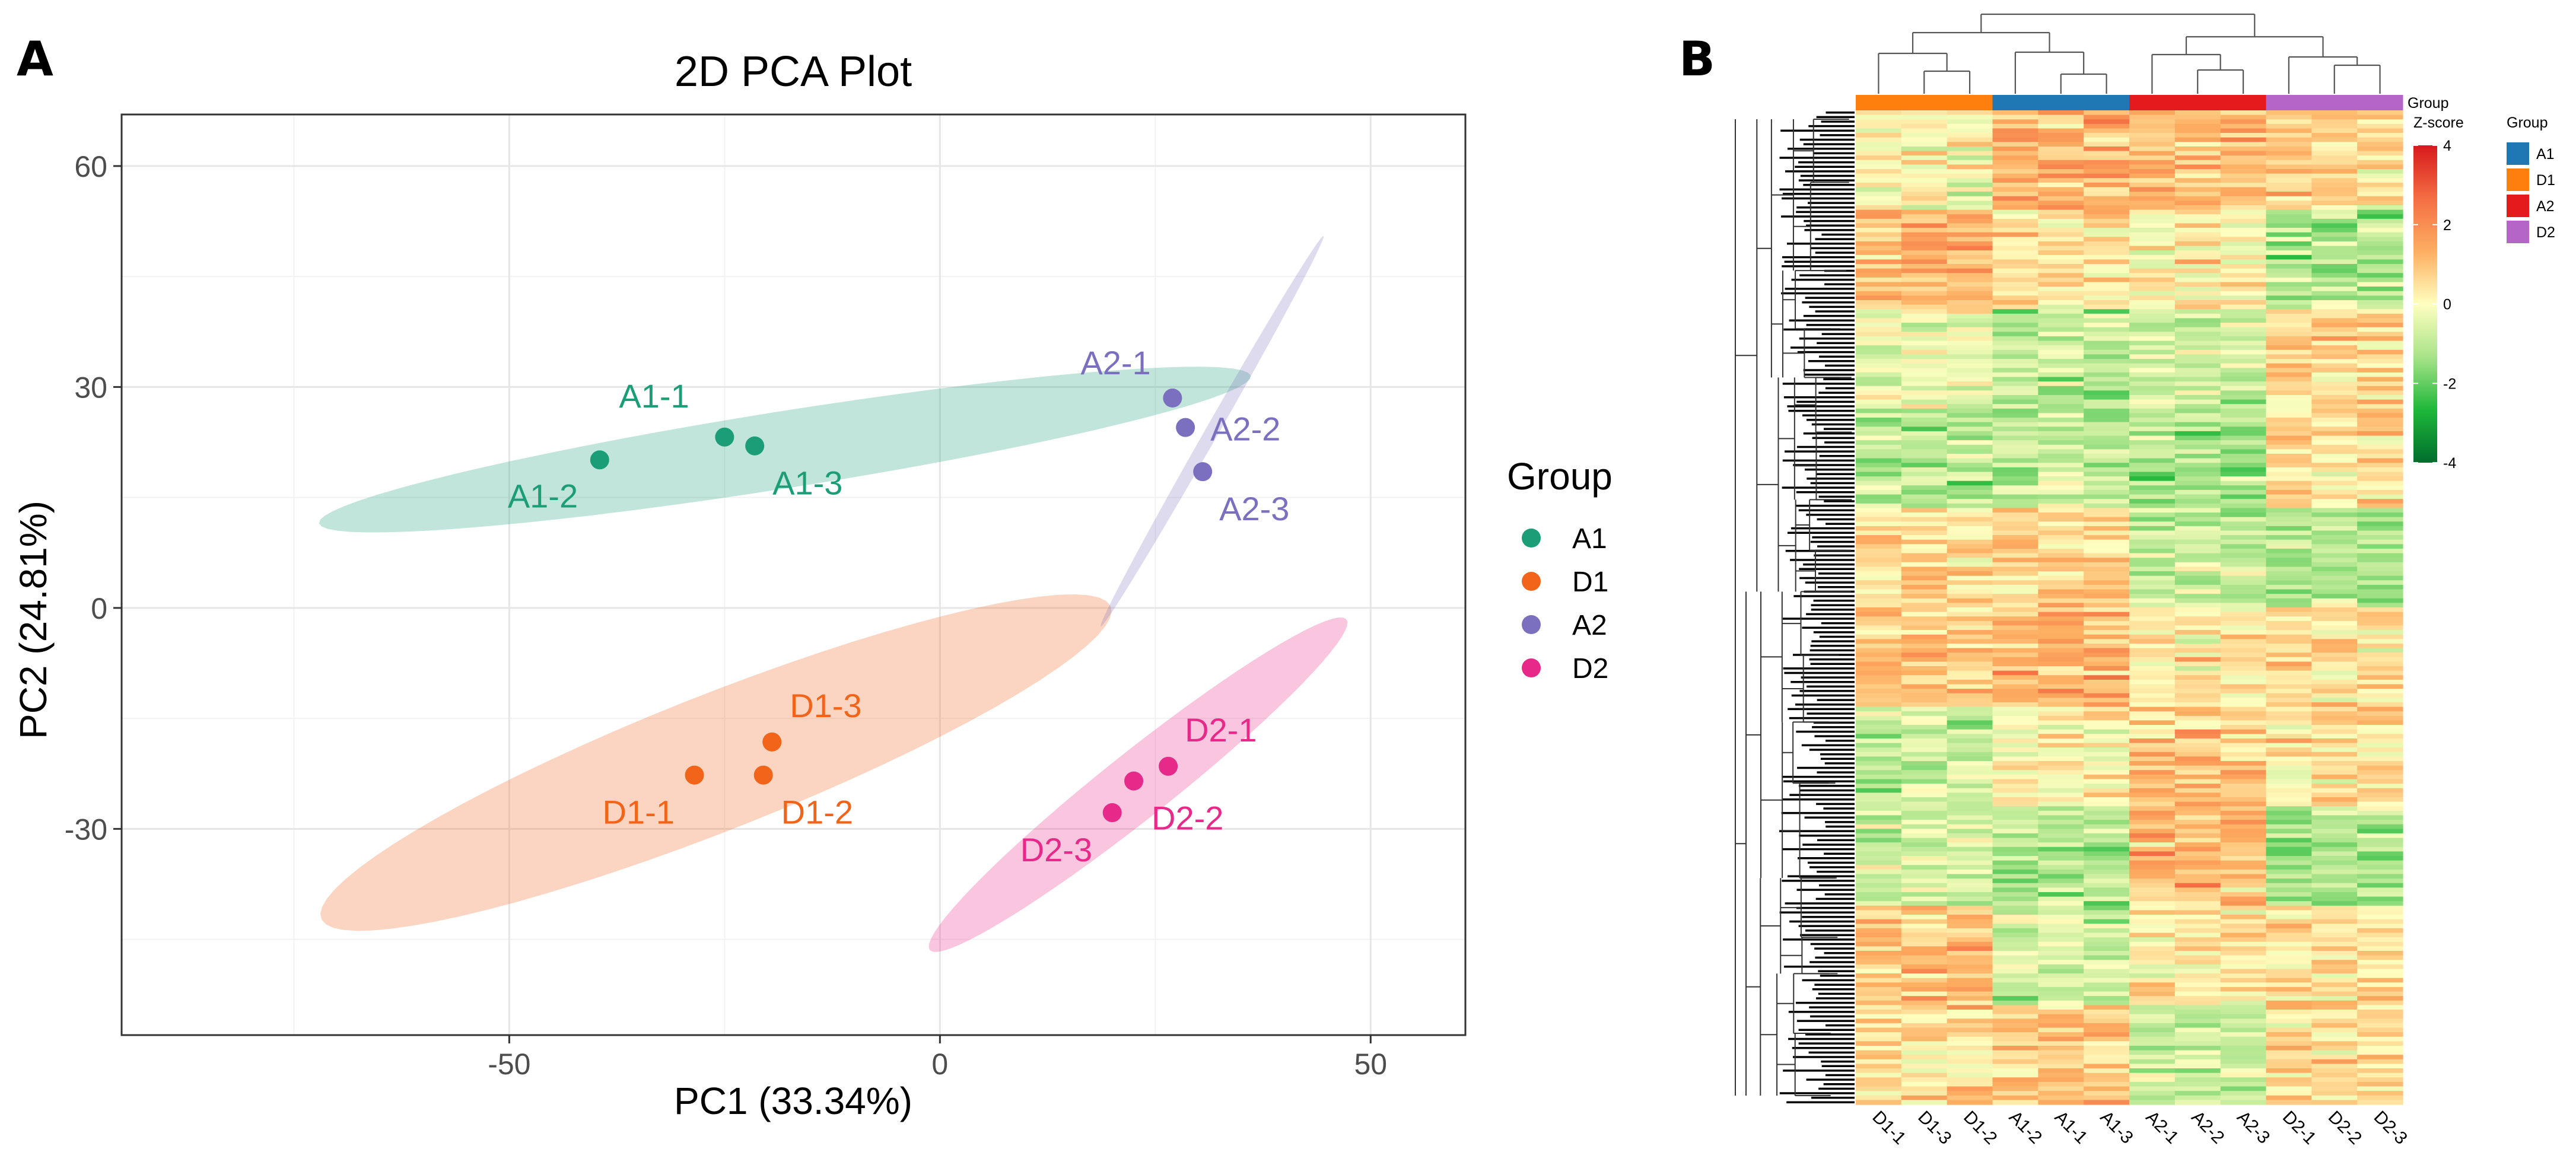 This screenshot has height=1165, width=2576. I want to click on heatmap-legend-label-d2: D2, so click(2545, 232).